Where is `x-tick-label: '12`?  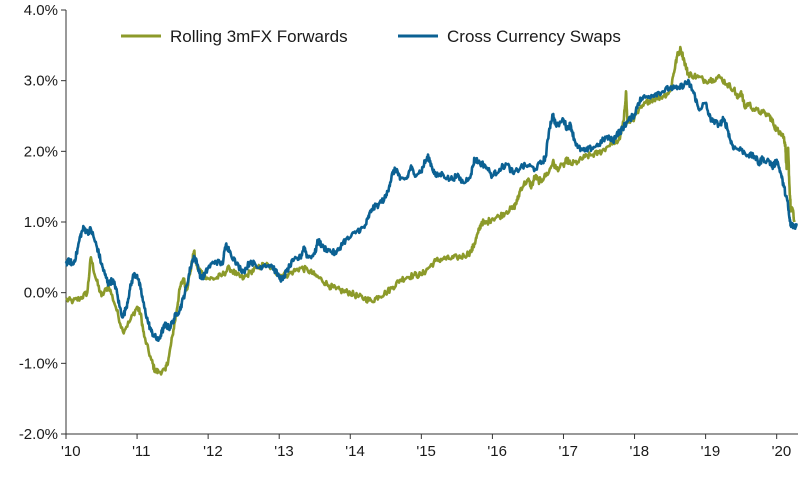 x-tick-label: '12 is located at coordinates (213, 451).